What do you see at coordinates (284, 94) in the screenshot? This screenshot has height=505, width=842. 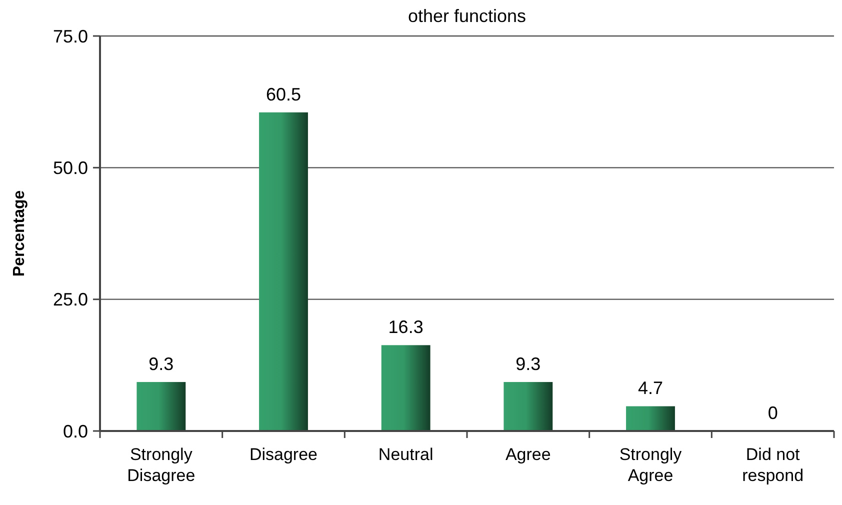 I see `data-label: 60.5` at bounding box center [284, 94].